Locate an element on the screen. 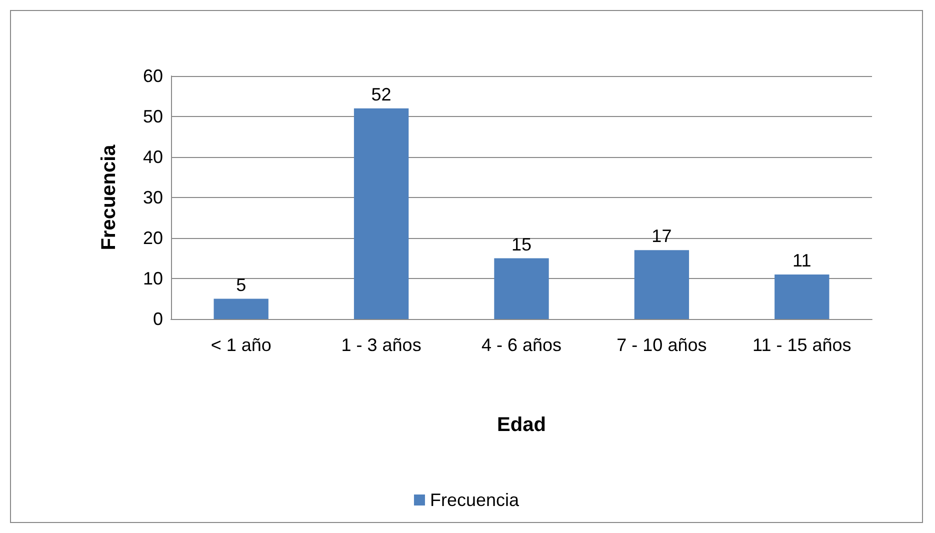  y-axis-title: Frecuencia is located at coordinates (109, 197).